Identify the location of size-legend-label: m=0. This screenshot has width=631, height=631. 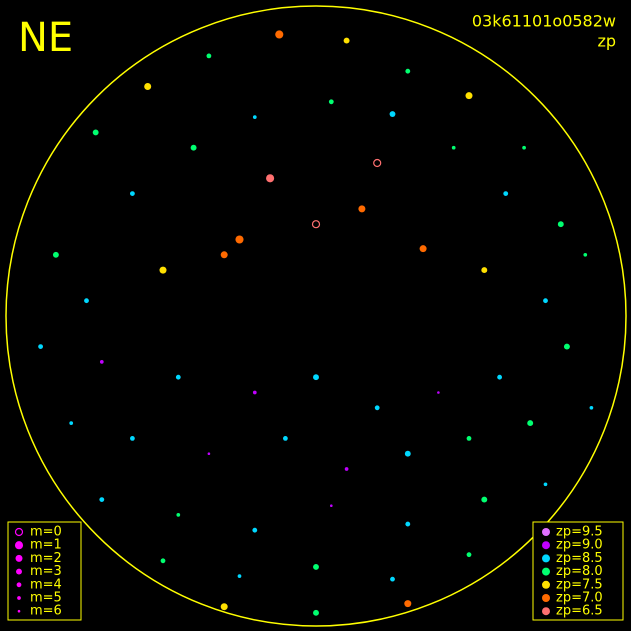
(46, 532).